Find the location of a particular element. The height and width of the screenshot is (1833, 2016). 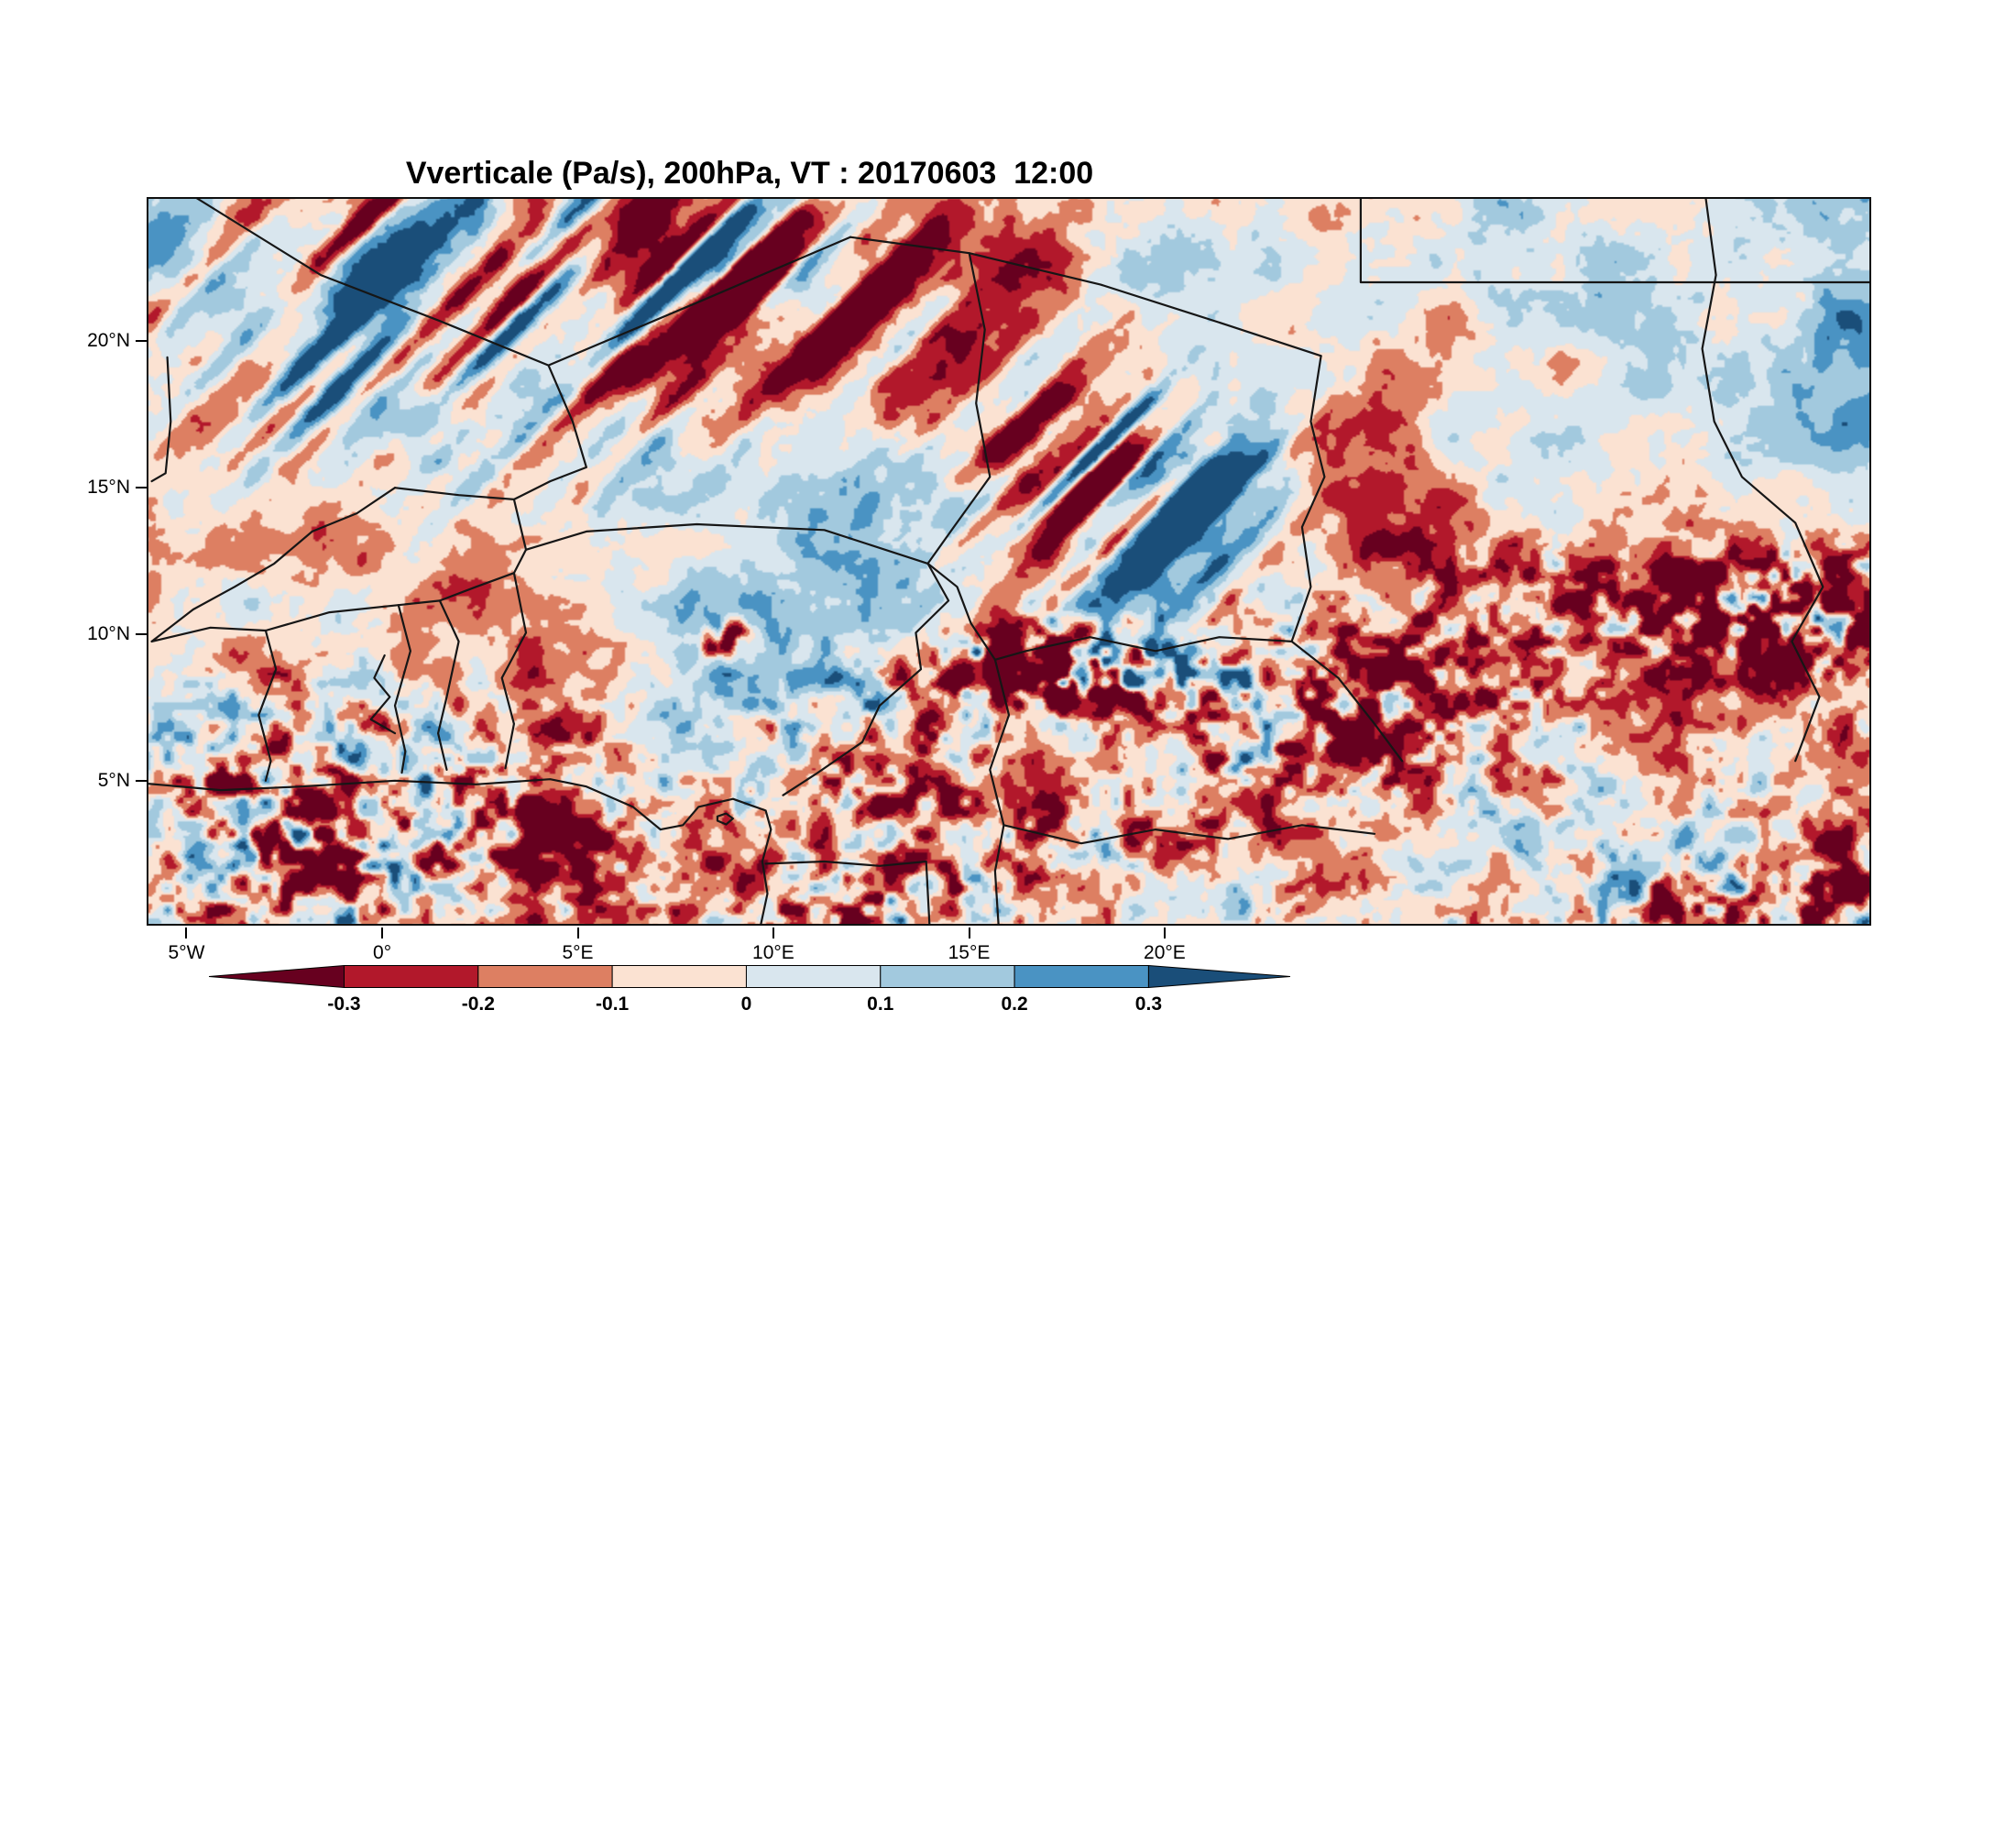

colorbar-svg is located at coordinates (749, 976).